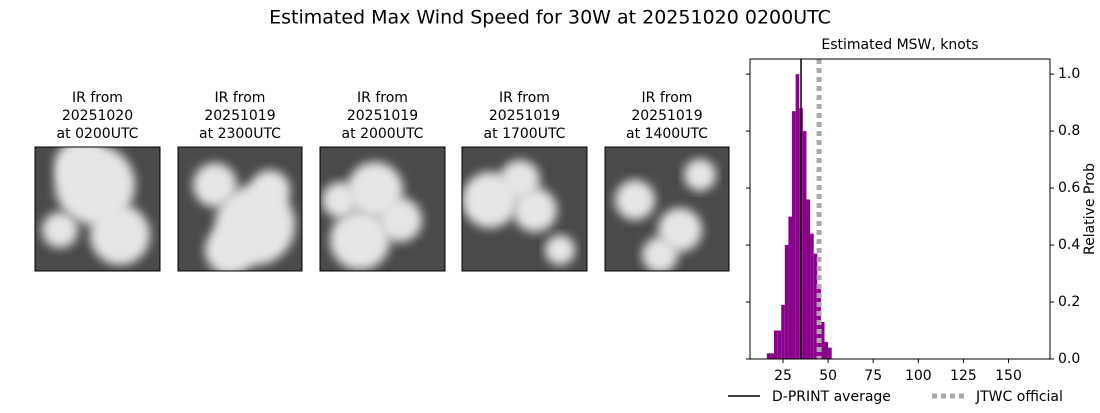  What do you see at coordinates (240, 134) in the screenshot?
I see `panel-title: at 2300UTC` at bounding box center [240, 134].